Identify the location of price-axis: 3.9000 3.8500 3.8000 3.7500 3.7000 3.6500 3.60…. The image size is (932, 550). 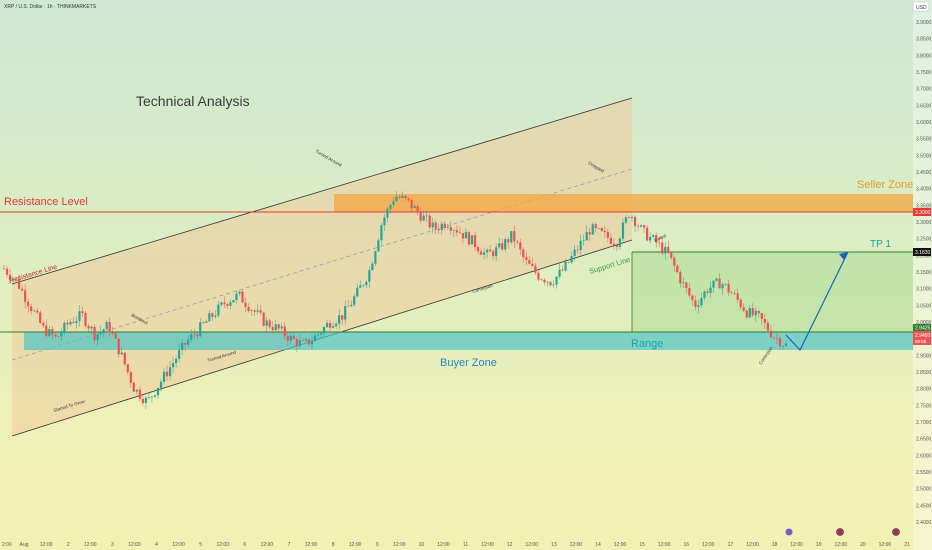
(922, 275).